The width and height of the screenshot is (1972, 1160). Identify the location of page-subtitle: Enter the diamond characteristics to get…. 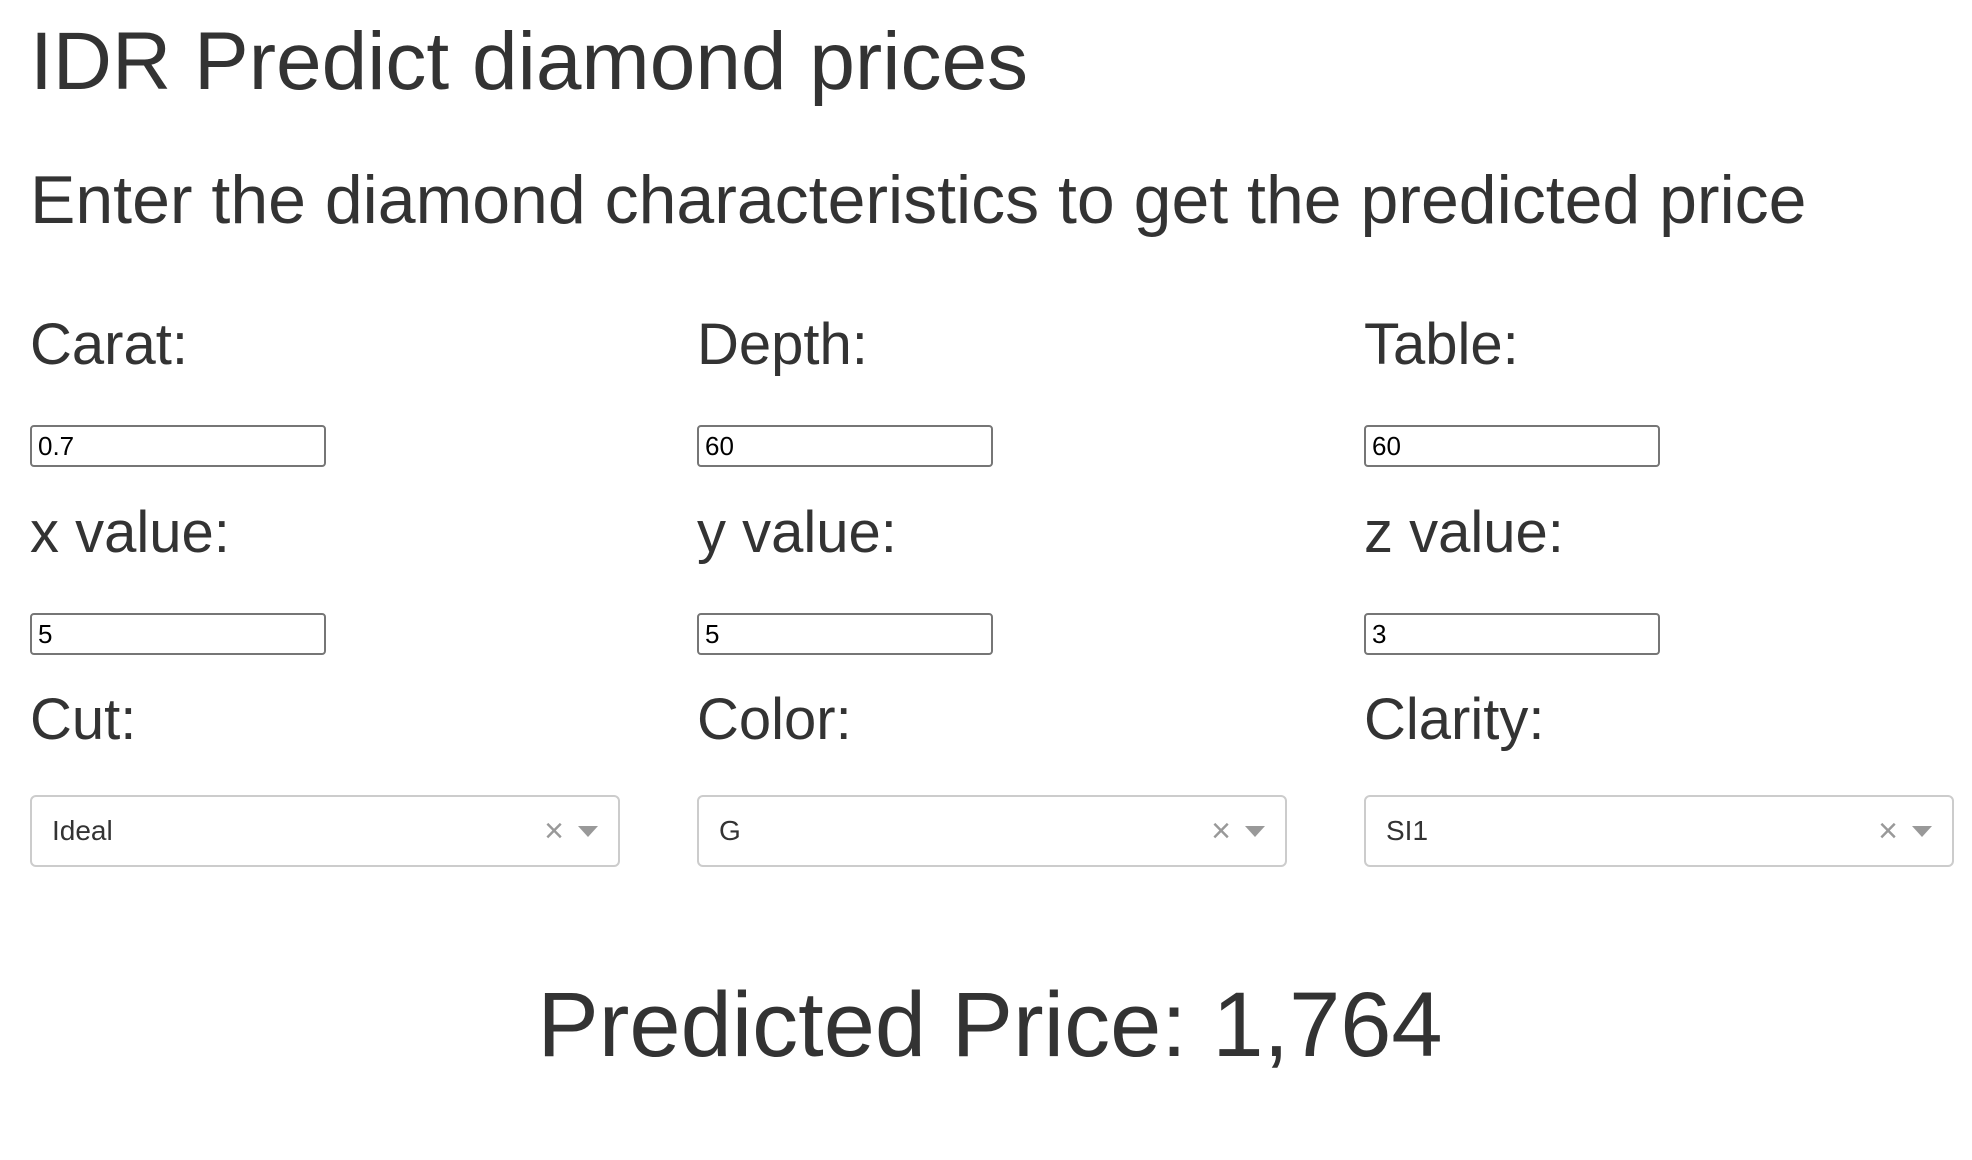
(918, 200).